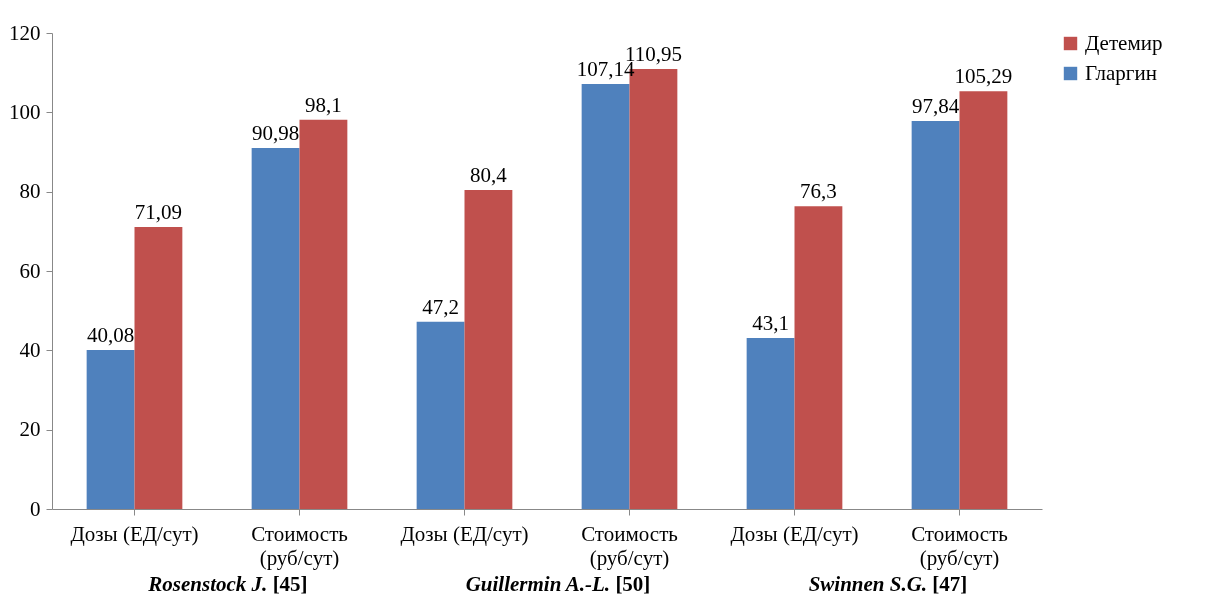 This screenshot has width=1226, height=606. I want to click on data-label: 80,4, so click(489, 175).